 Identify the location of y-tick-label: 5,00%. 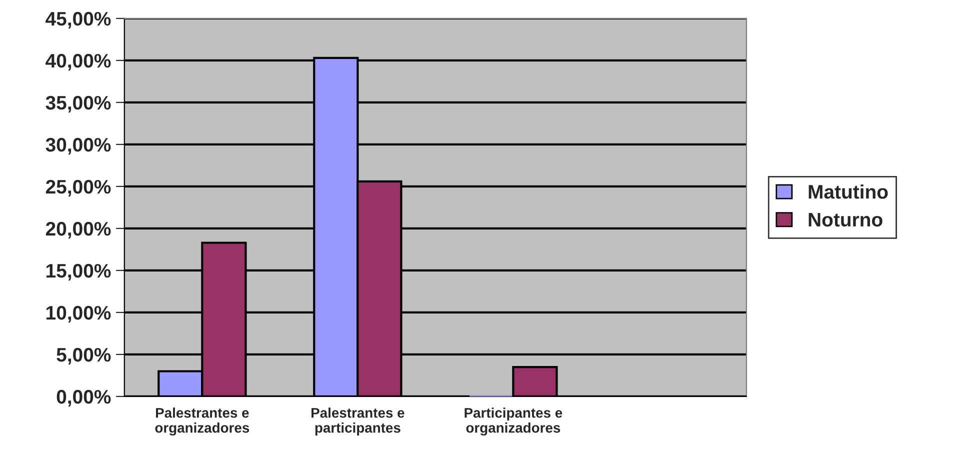
(83, 356).